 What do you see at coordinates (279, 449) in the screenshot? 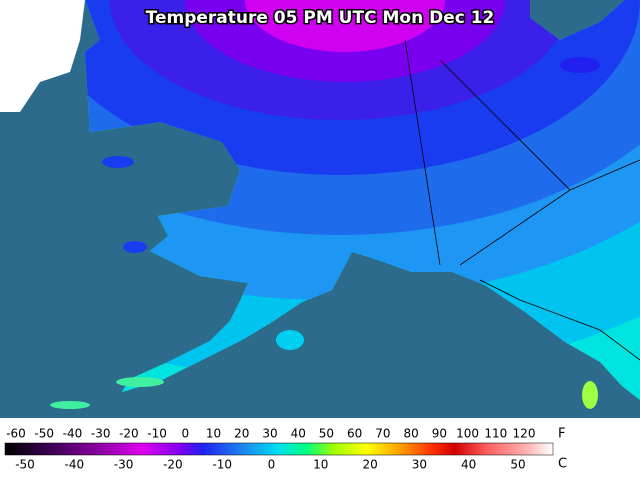
I see `color-bar` at bounding box center [279, 449].